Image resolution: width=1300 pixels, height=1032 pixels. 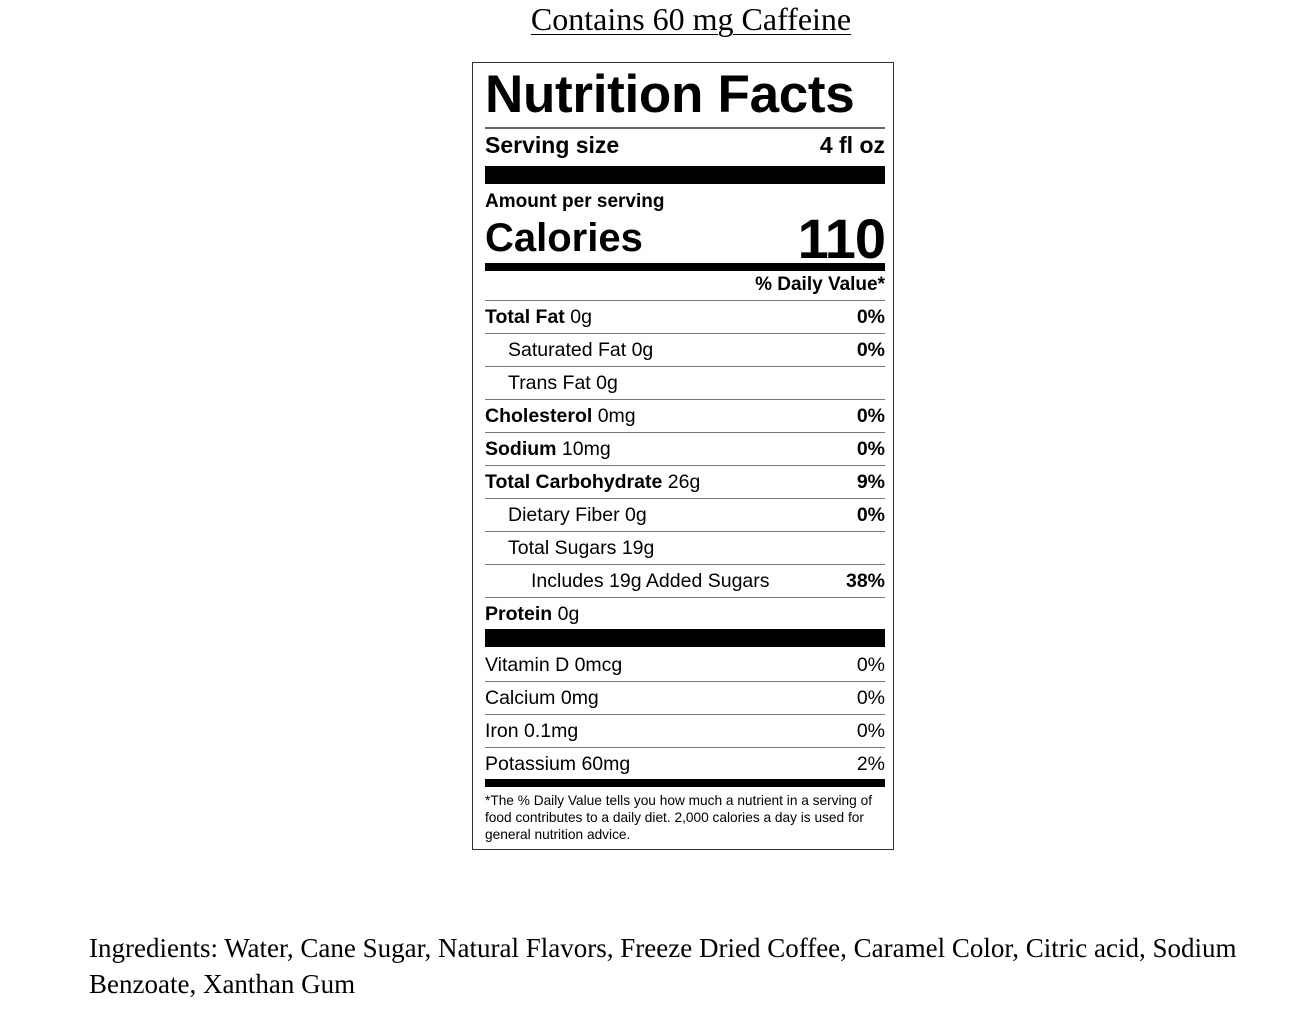 I want to click on nutrient-name: Trans Fat, so click(x=549, y=382).